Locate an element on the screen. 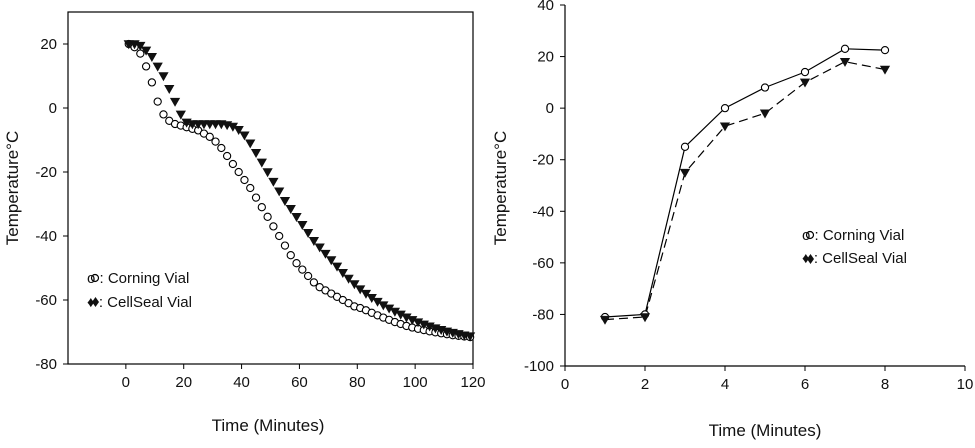  chart-1-xtick-label-4: 80 is located at coordinates (357, 382).